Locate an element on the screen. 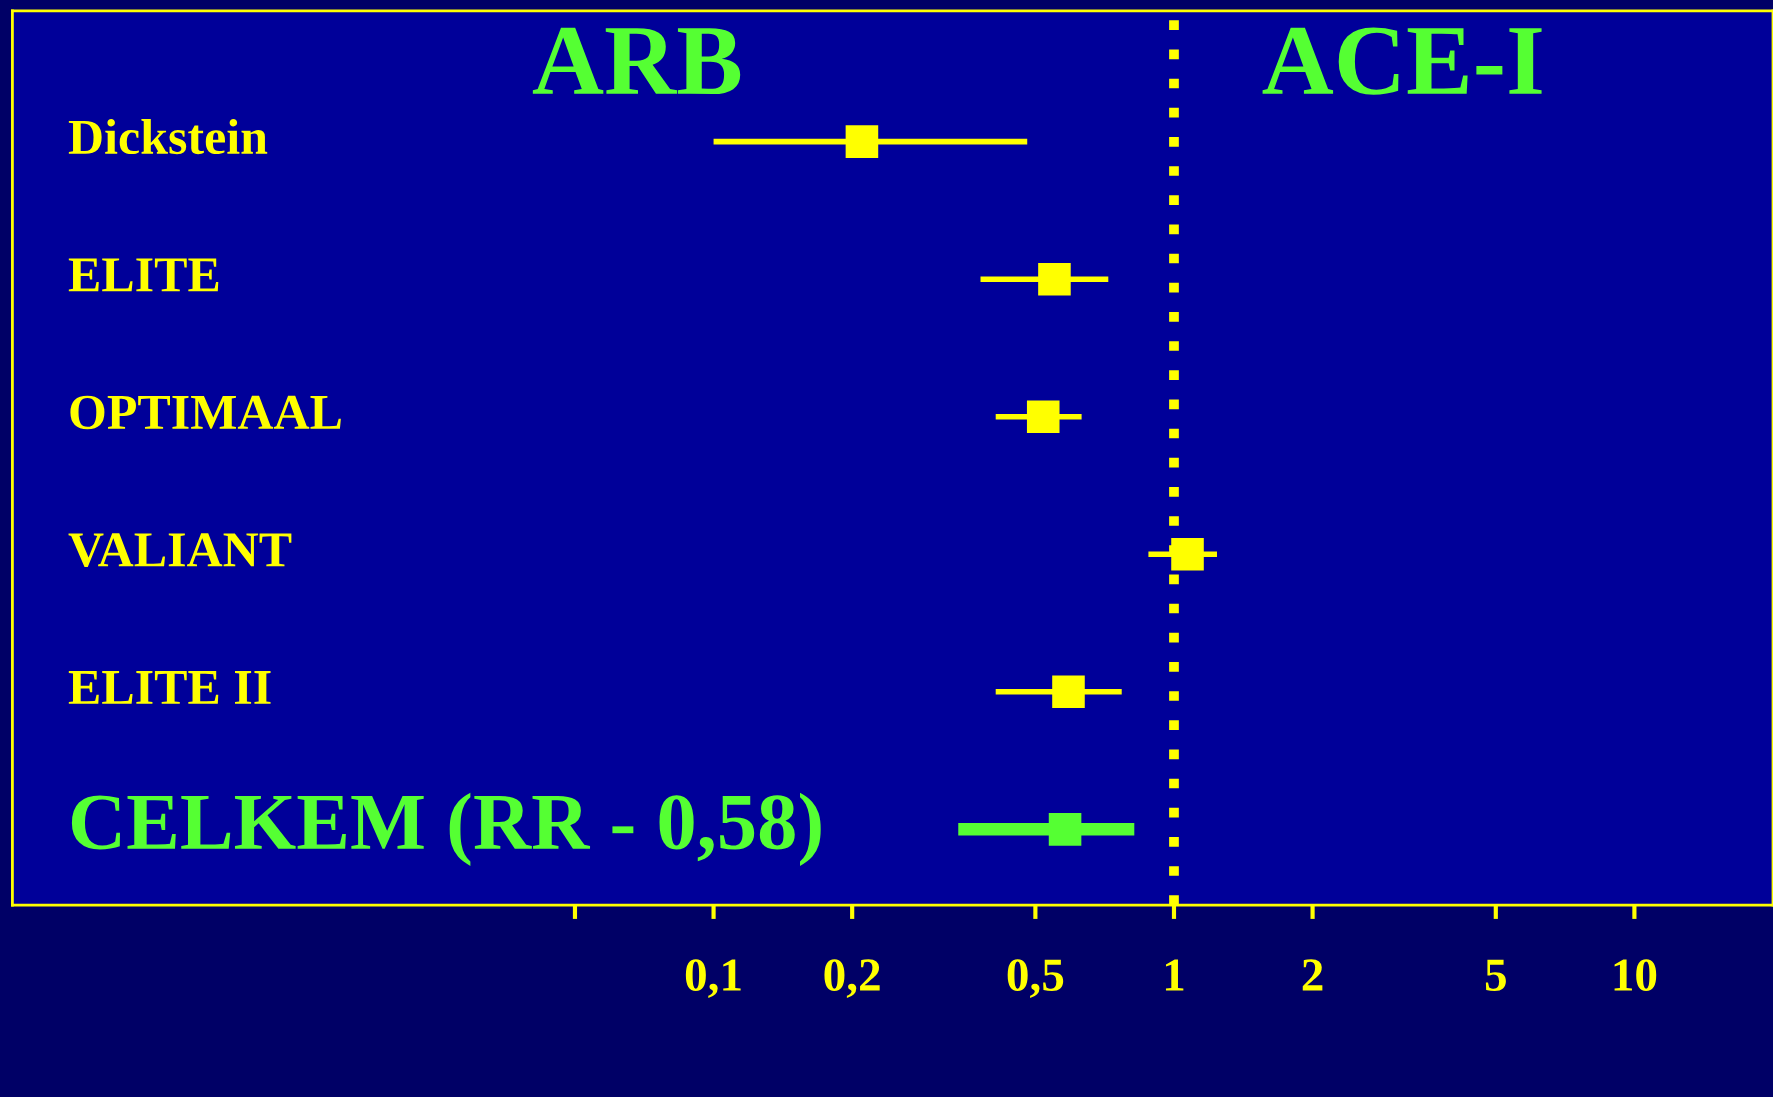  y-tick-label: OPTIMAAL is located at coordinates (205, 412).